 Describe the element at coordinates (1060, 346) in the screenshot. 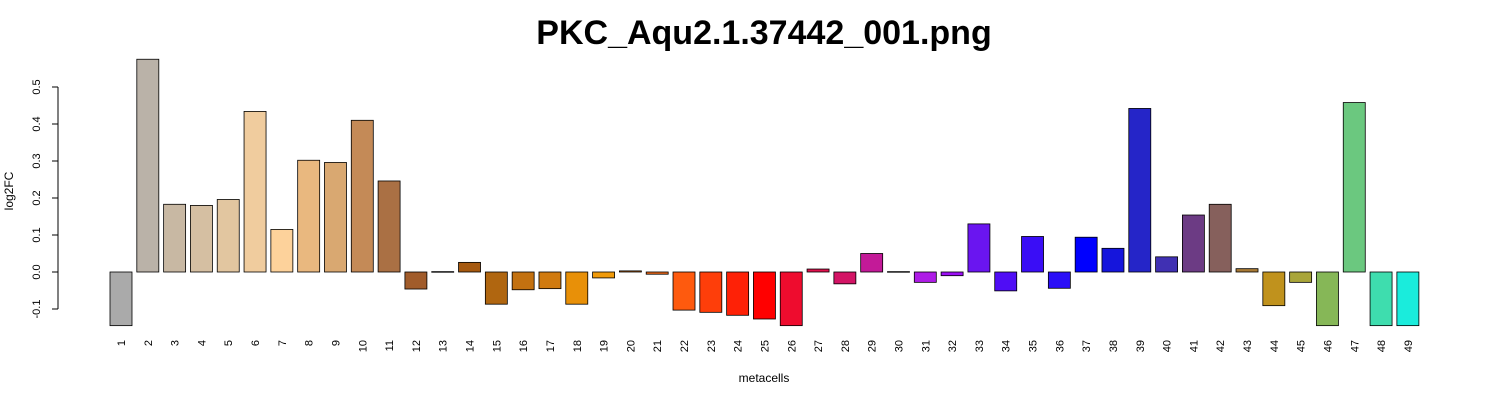

I see `x-tick-label: 36` at that location.